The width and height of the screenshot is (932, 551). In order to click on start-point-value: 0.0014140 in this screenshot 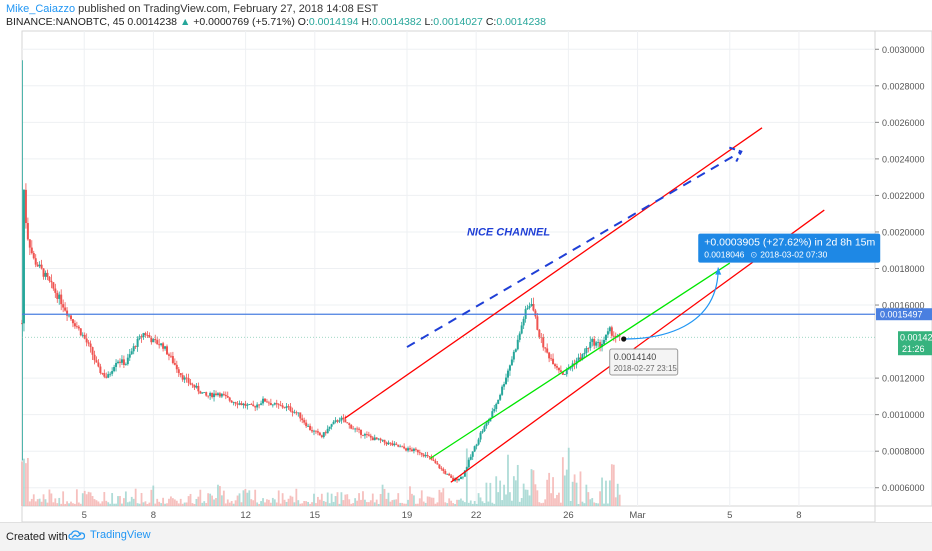, I will do `click(635, 357)`.